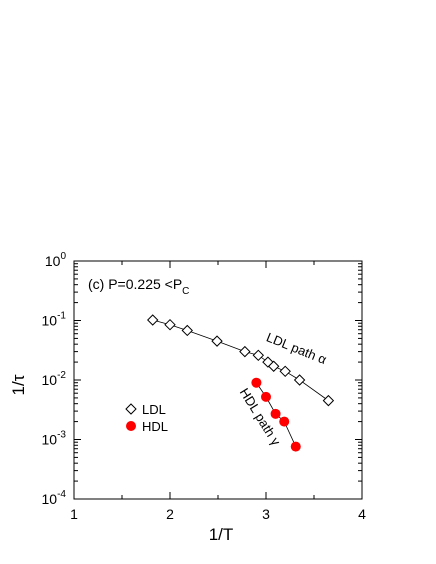 This screenshot has height=564, width=436. Describe the element at coordinates (131, 426) in the screenshot. I see `legend-hdl-marker` at that location.